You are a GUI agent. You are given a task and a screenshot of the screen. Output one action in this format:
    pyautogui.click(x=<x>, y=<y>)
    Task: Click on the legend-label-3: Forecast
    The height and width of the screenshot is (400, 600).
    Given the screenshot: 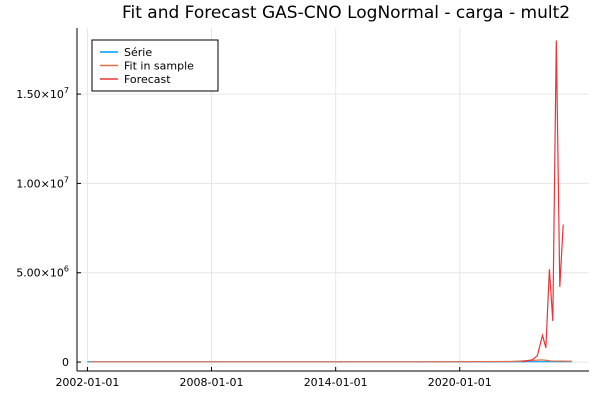 What is the action you would take?
    pyautogui.click(x=147, y=79)
    